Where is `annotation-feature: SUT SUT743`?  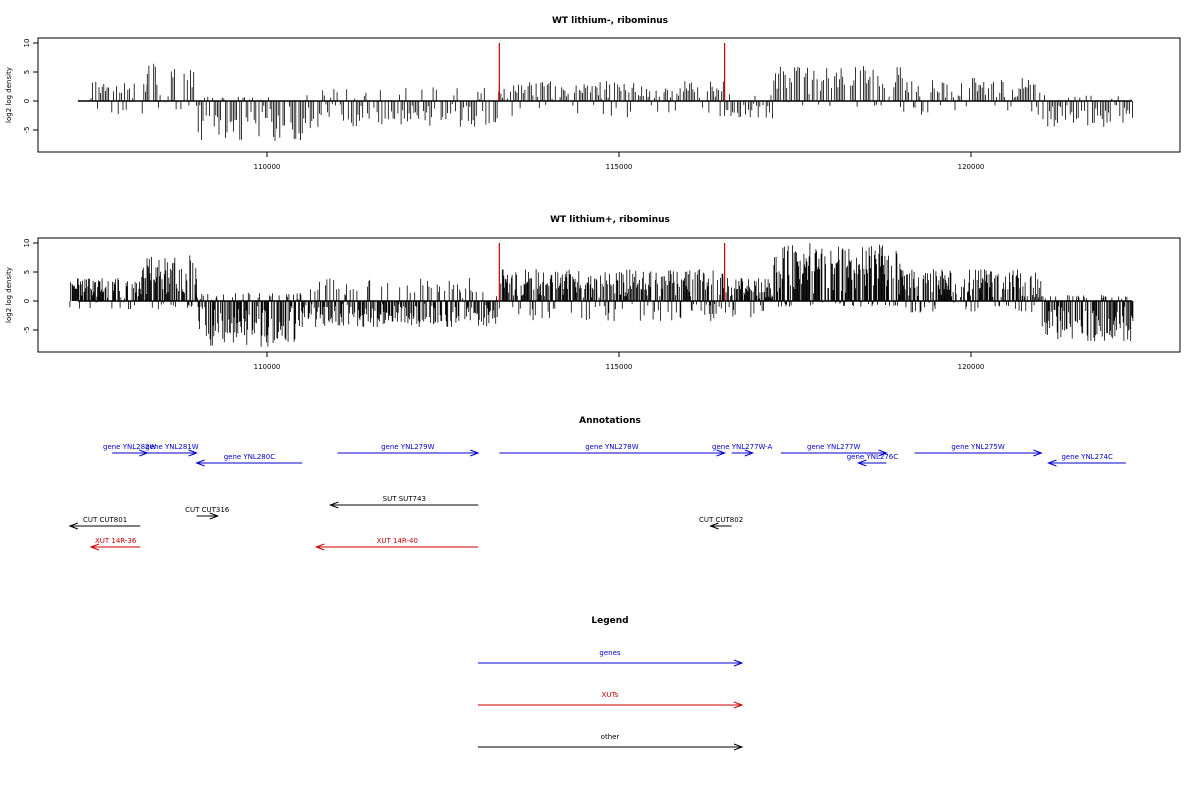
annotation-feature: SUT SUT743 is located at coordinates (403, 502).